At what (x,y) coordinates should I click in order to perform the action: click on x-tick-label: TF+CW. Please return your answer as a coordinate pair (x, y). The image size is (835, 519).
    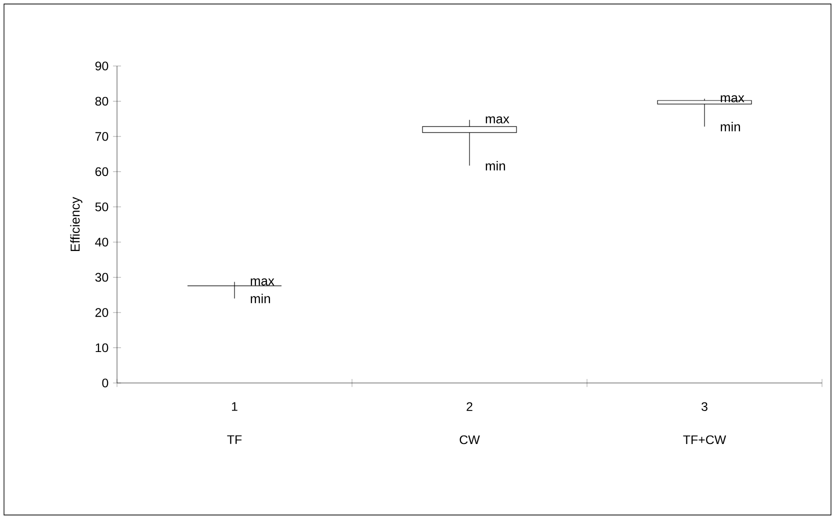
    Looking at the image, I should click on (704, 439).